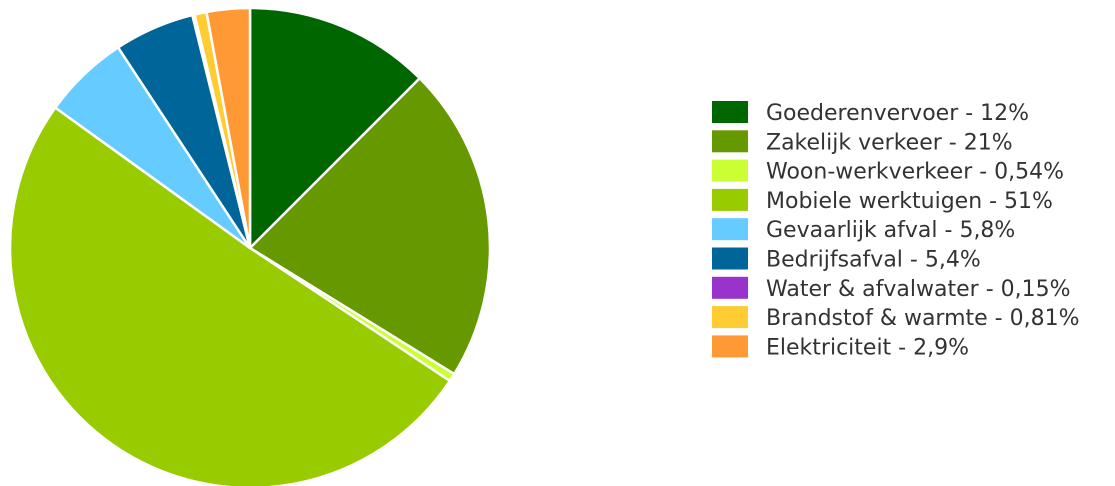 The height and width of the screenshot is (486, 1115). What do you see at coordinates (890, 230) in the screenshot?
I see `legend-label-4: Gevaarlijk afval - 5,8%` at bounding box center [890, 230].